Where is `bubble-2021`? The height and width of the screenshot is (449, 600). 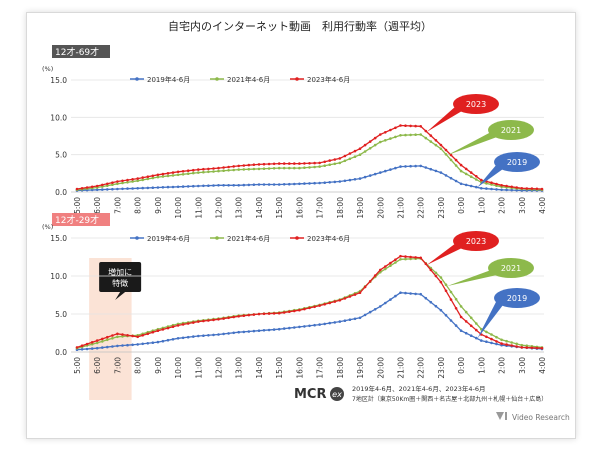
bubble-2021 is located at coordinates (511, 130).